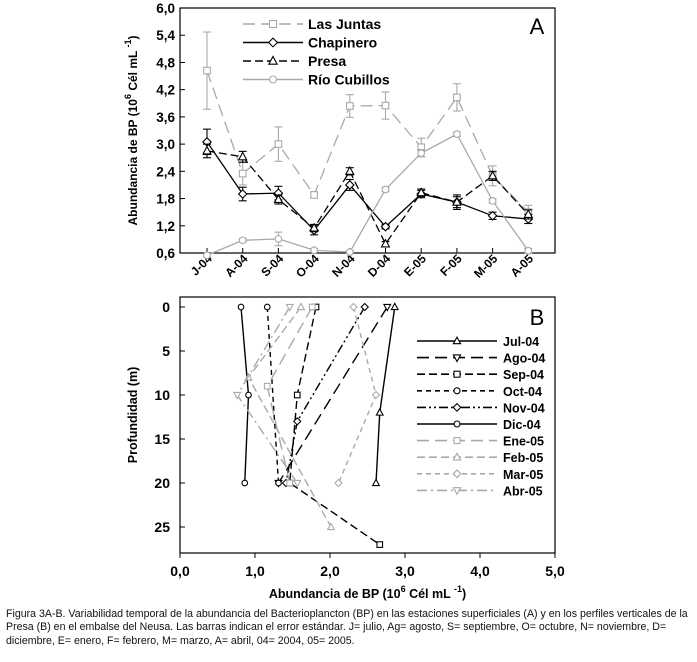  What do you see at coordinates (522, 425) in the screenshot?
I see `legend-label: Dic-04` at bounding box center [522, 425].